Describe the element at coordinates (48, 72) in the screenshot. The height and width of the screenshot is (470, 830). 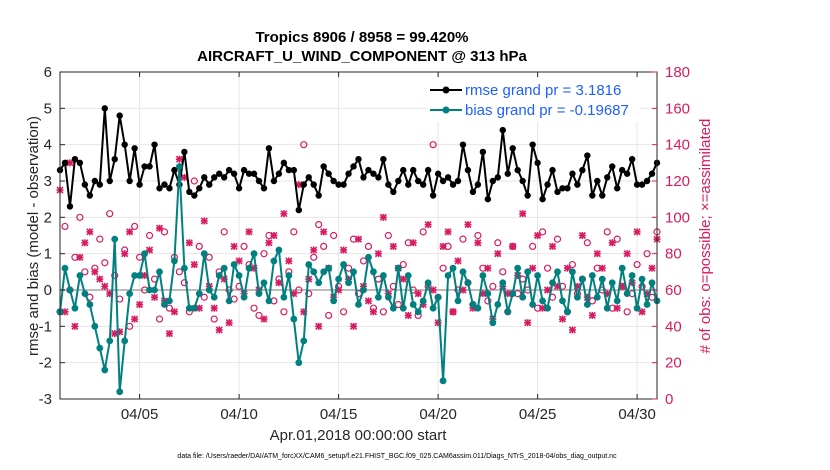
I see `y-tick-label-9: 6` at that location.